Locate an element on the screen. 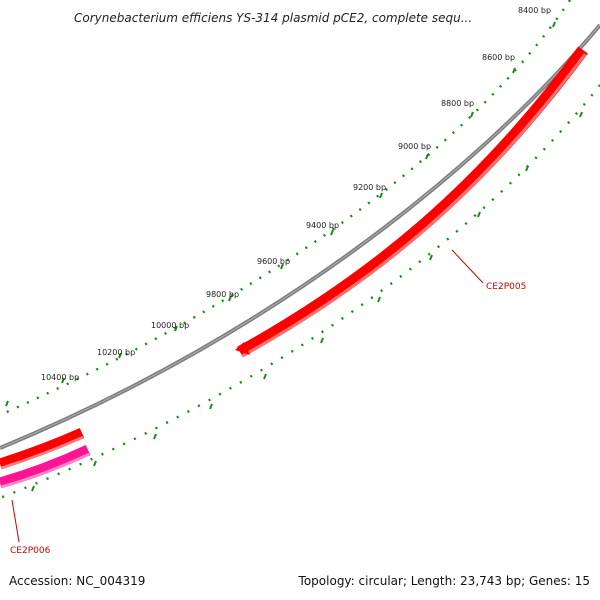  ruler-label: 9400 bp is located at coordinates (322, 225).